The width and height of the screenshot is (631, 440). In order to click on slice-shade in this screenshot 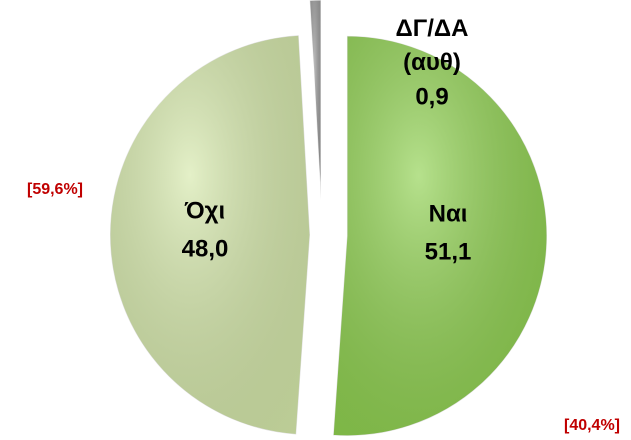, I will do `click(315, 100)`.